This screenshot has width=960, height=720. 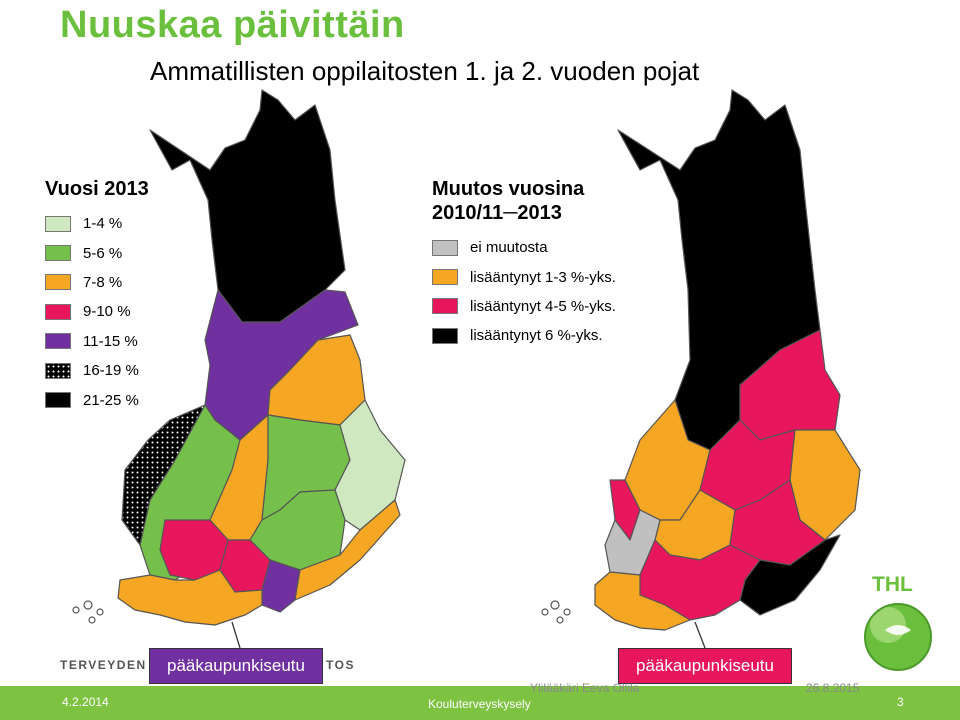 I want to click on region-southeast-left, so click(x=347, y=550).